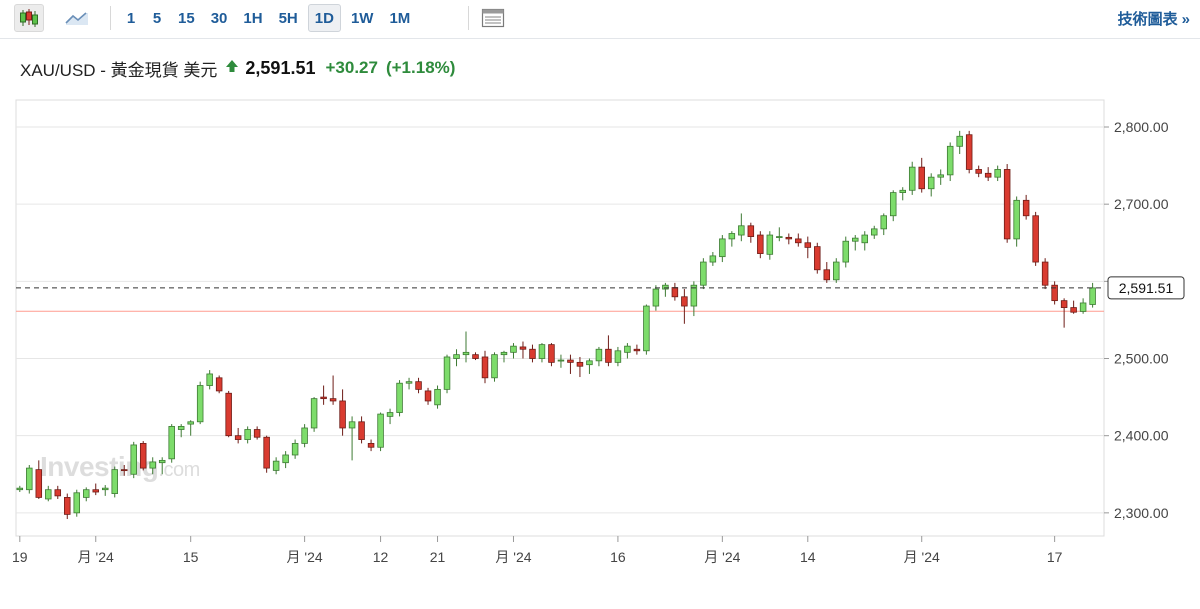 This screenshot has width=1200, height=609. Describe the element at coordinates (77, 18) in the screenshot. I see `area-chart-icon` at that location.